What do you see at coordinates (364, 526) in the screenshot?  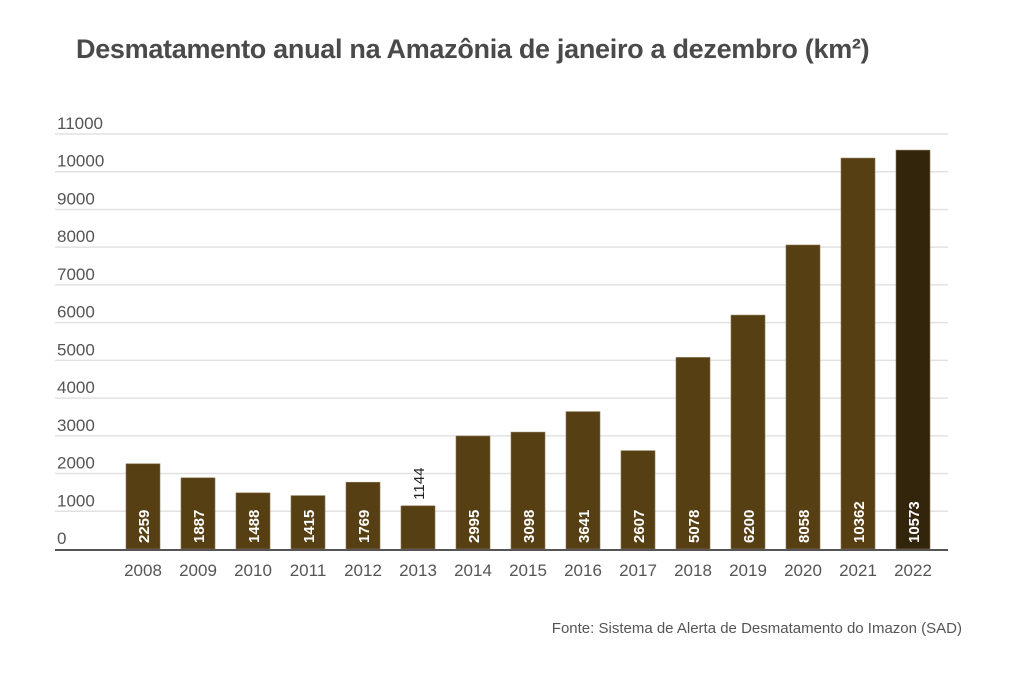 I see `bar-value-label: 1769` at bounding box center [364, 526].